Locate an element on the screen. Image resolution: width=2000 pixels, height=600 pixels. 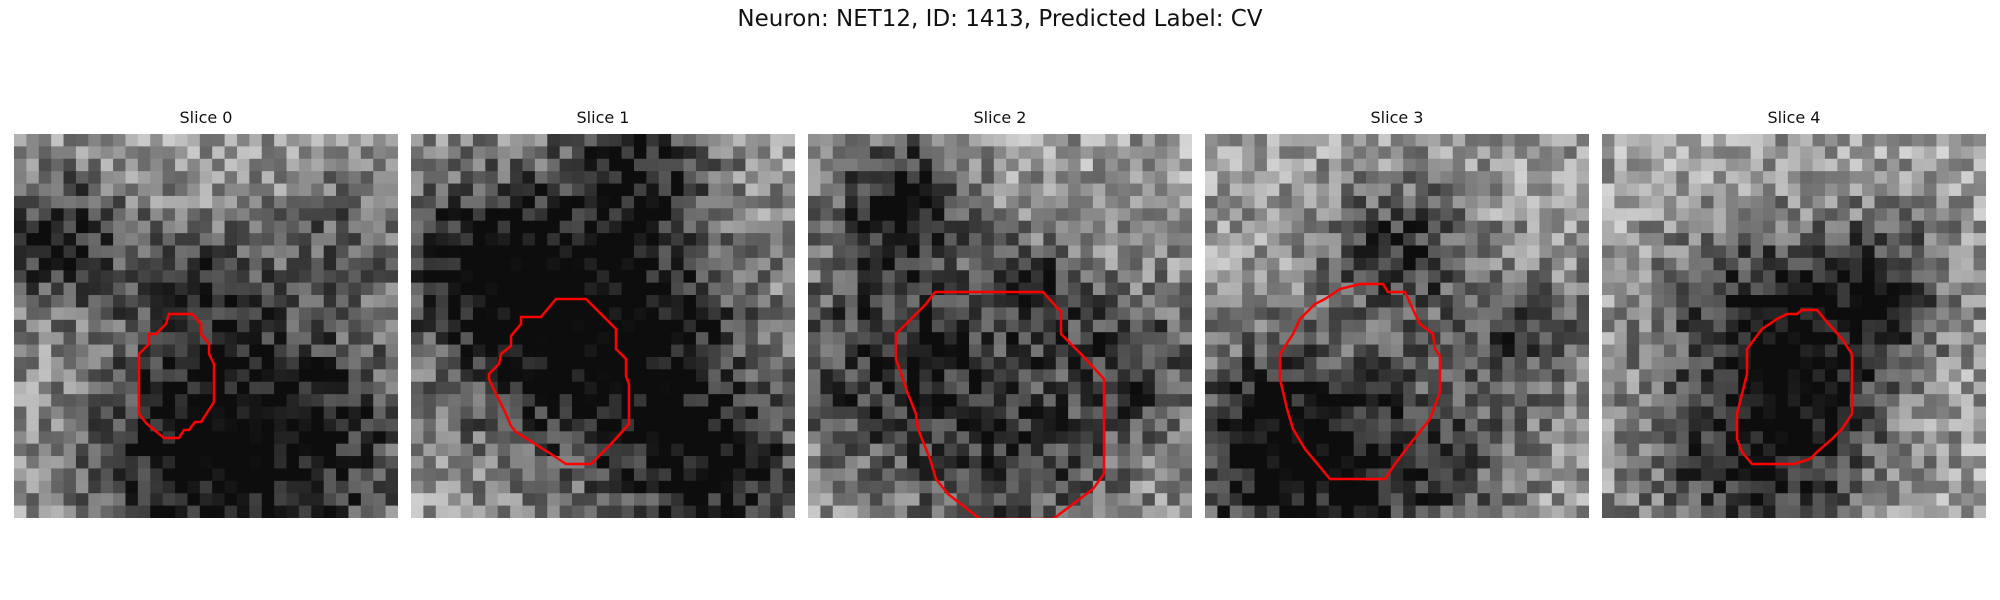
slice-title-4: Slice 4 is located at coordinates (1794, 121).